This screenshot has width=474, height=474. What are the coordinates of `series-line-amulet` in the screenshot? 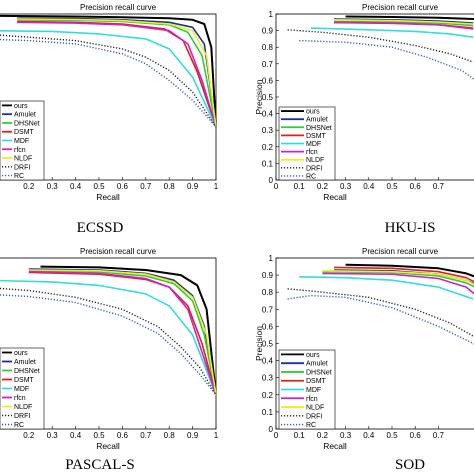 It's located at (117, 72).